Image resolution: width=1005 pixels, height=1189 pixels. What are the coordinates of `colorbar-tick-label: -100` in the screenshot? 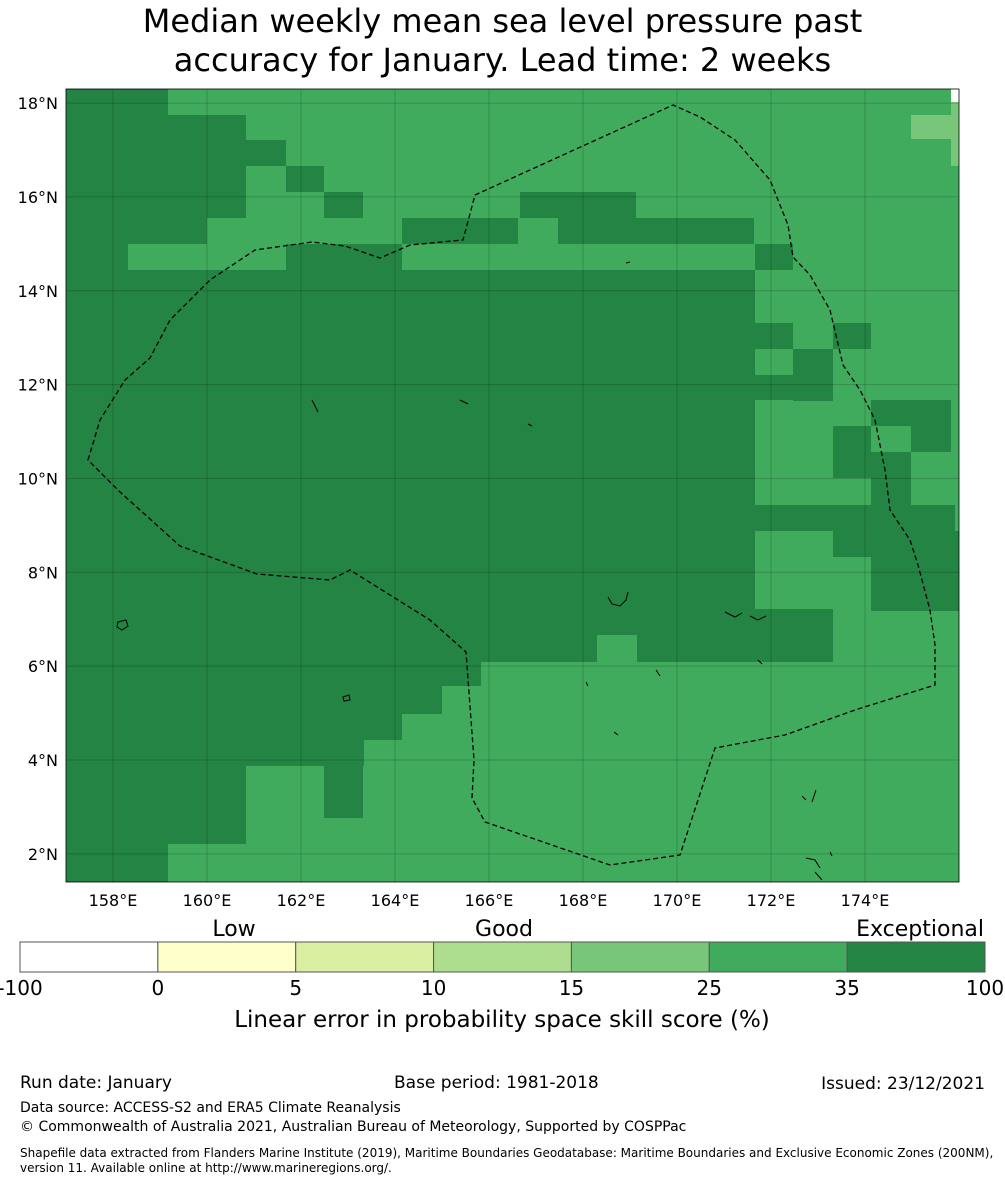 It's located at (21, 988).